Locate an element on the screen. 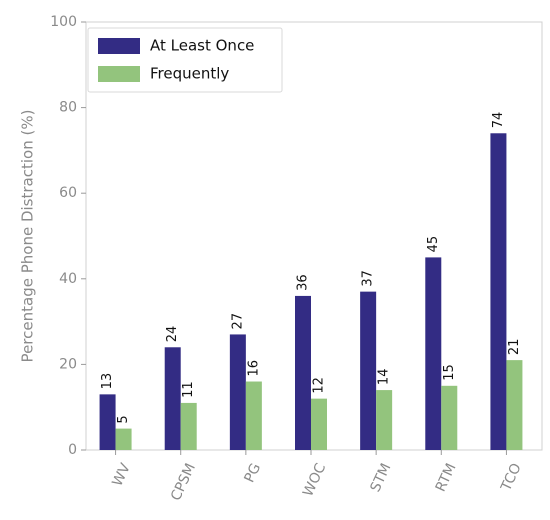  legend-label-at-least-once: At Least Once is located at coordinates (202, 46).